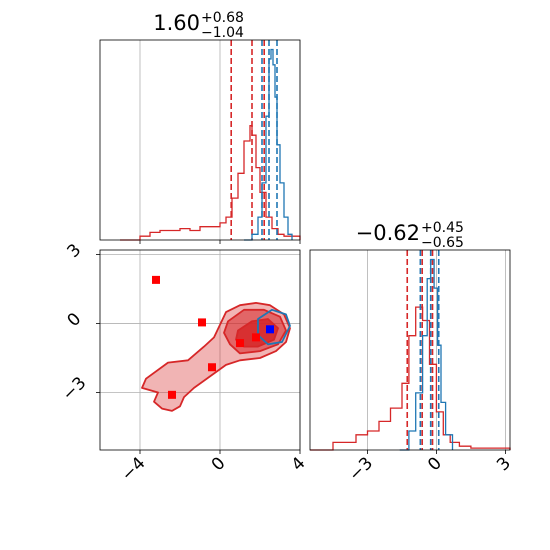 The width and height of the screenshot is (550, 550). Describe the element at coordinates (75, 320) in the screenshot. I see `joint-ytick-label: 0` at that location.